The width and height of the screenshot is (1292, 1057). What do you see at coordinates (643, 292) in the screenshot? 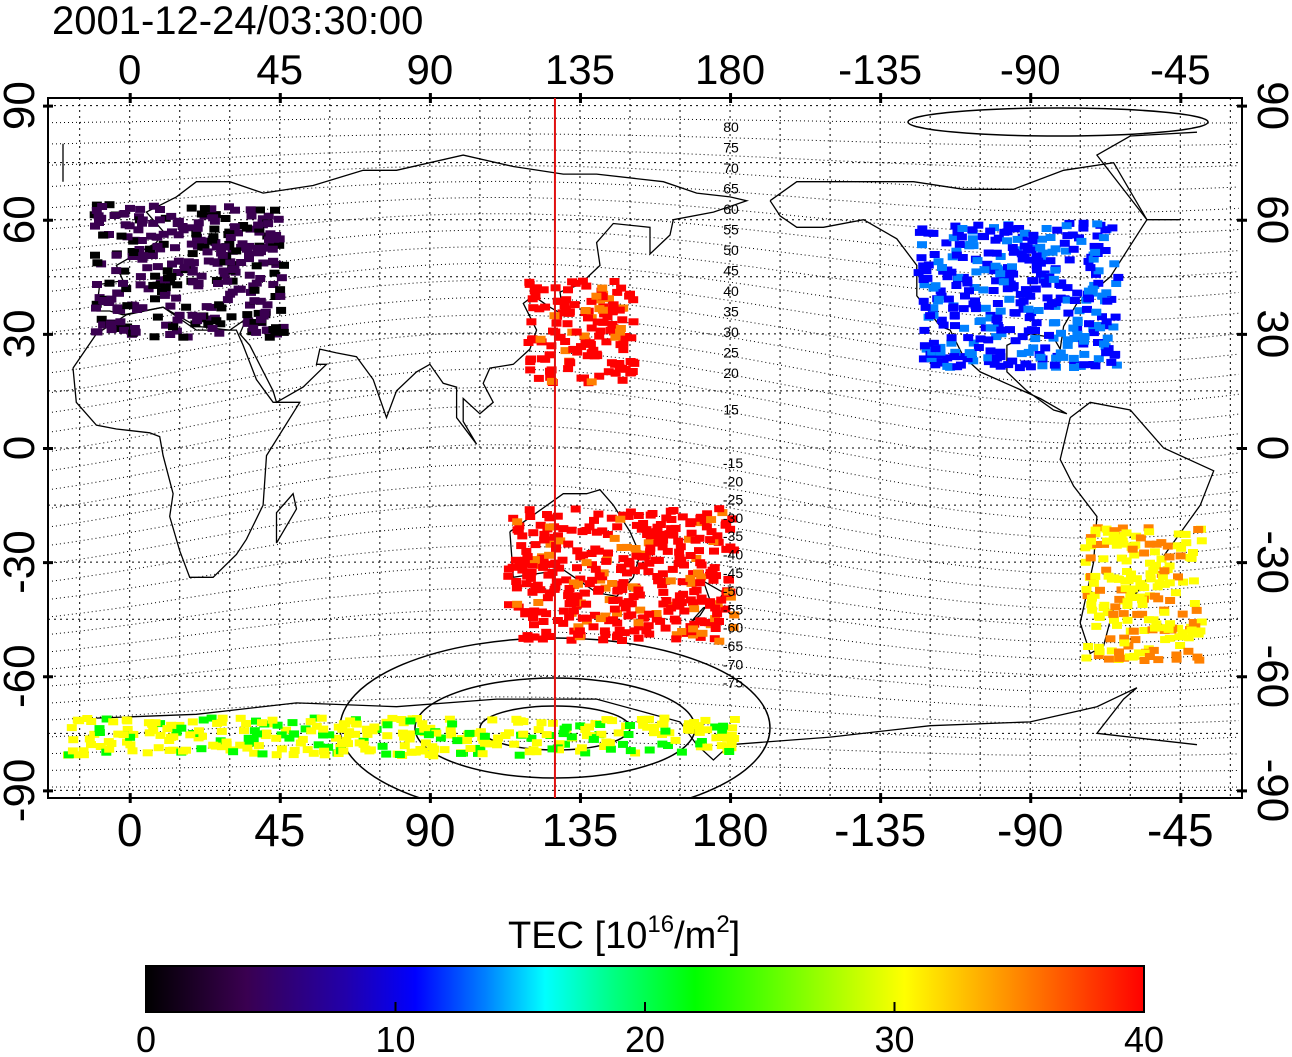
I see `contour-line` at bounding box center [643, 292].